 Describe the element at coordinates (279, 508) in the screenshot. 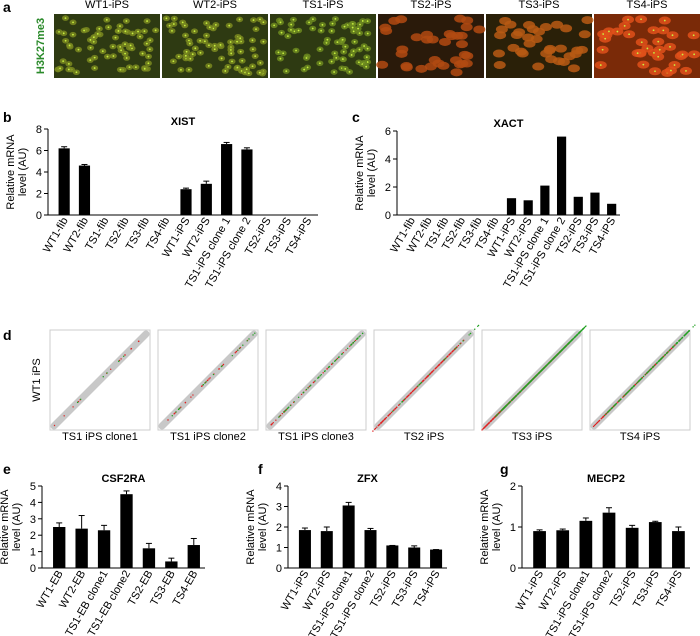

I see `y-tick-label: 3` at that location.